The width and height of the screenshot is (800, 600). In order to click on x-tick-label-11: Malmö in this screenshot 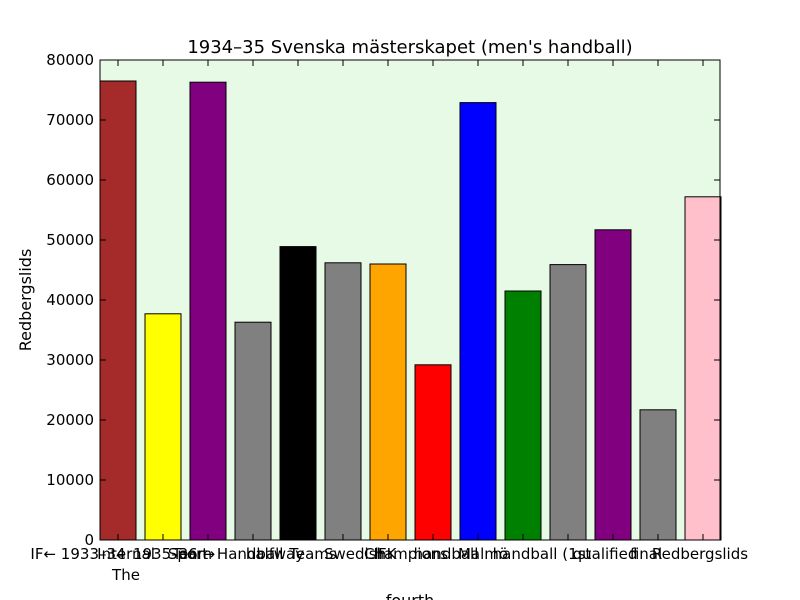, I will do `click(483, 554)`.